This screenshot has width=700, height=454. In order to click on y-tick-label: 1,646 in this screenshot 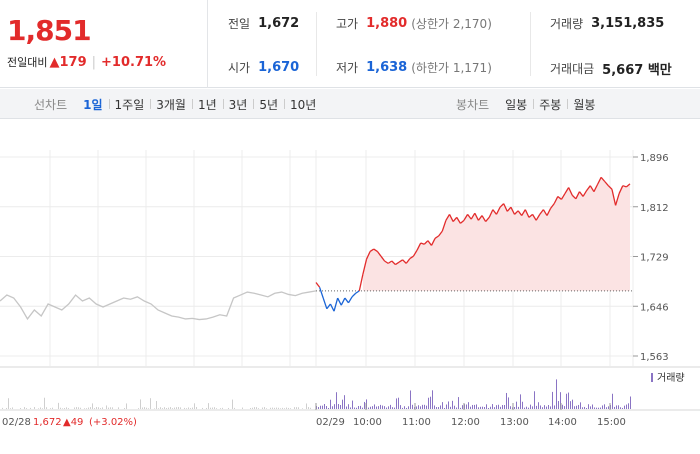, I will do `click(654, 307)`.